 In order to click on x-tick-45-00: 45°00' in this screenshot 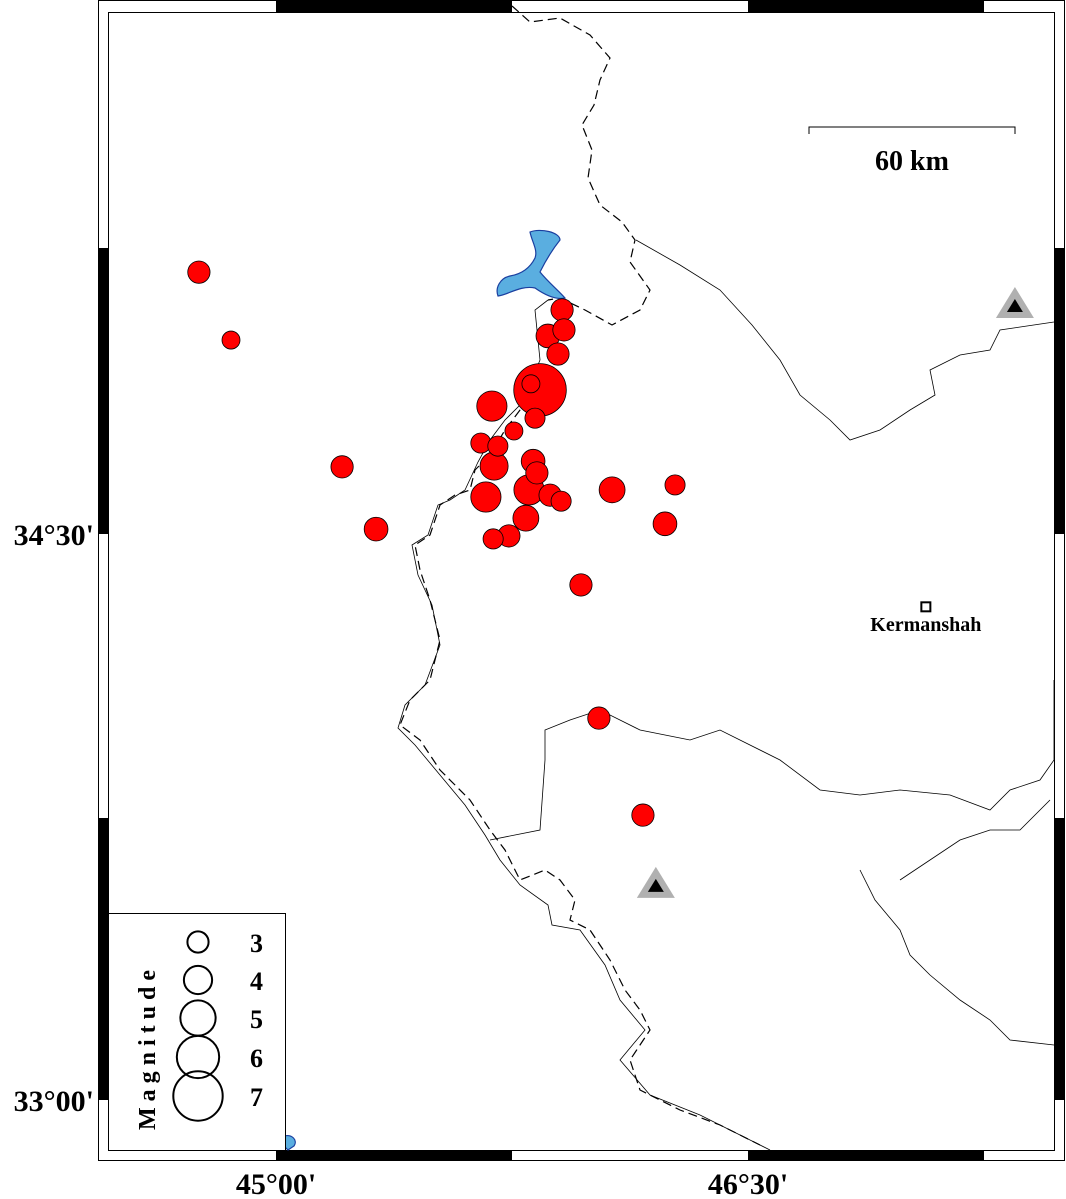, I will do `click(276, 1183)`.